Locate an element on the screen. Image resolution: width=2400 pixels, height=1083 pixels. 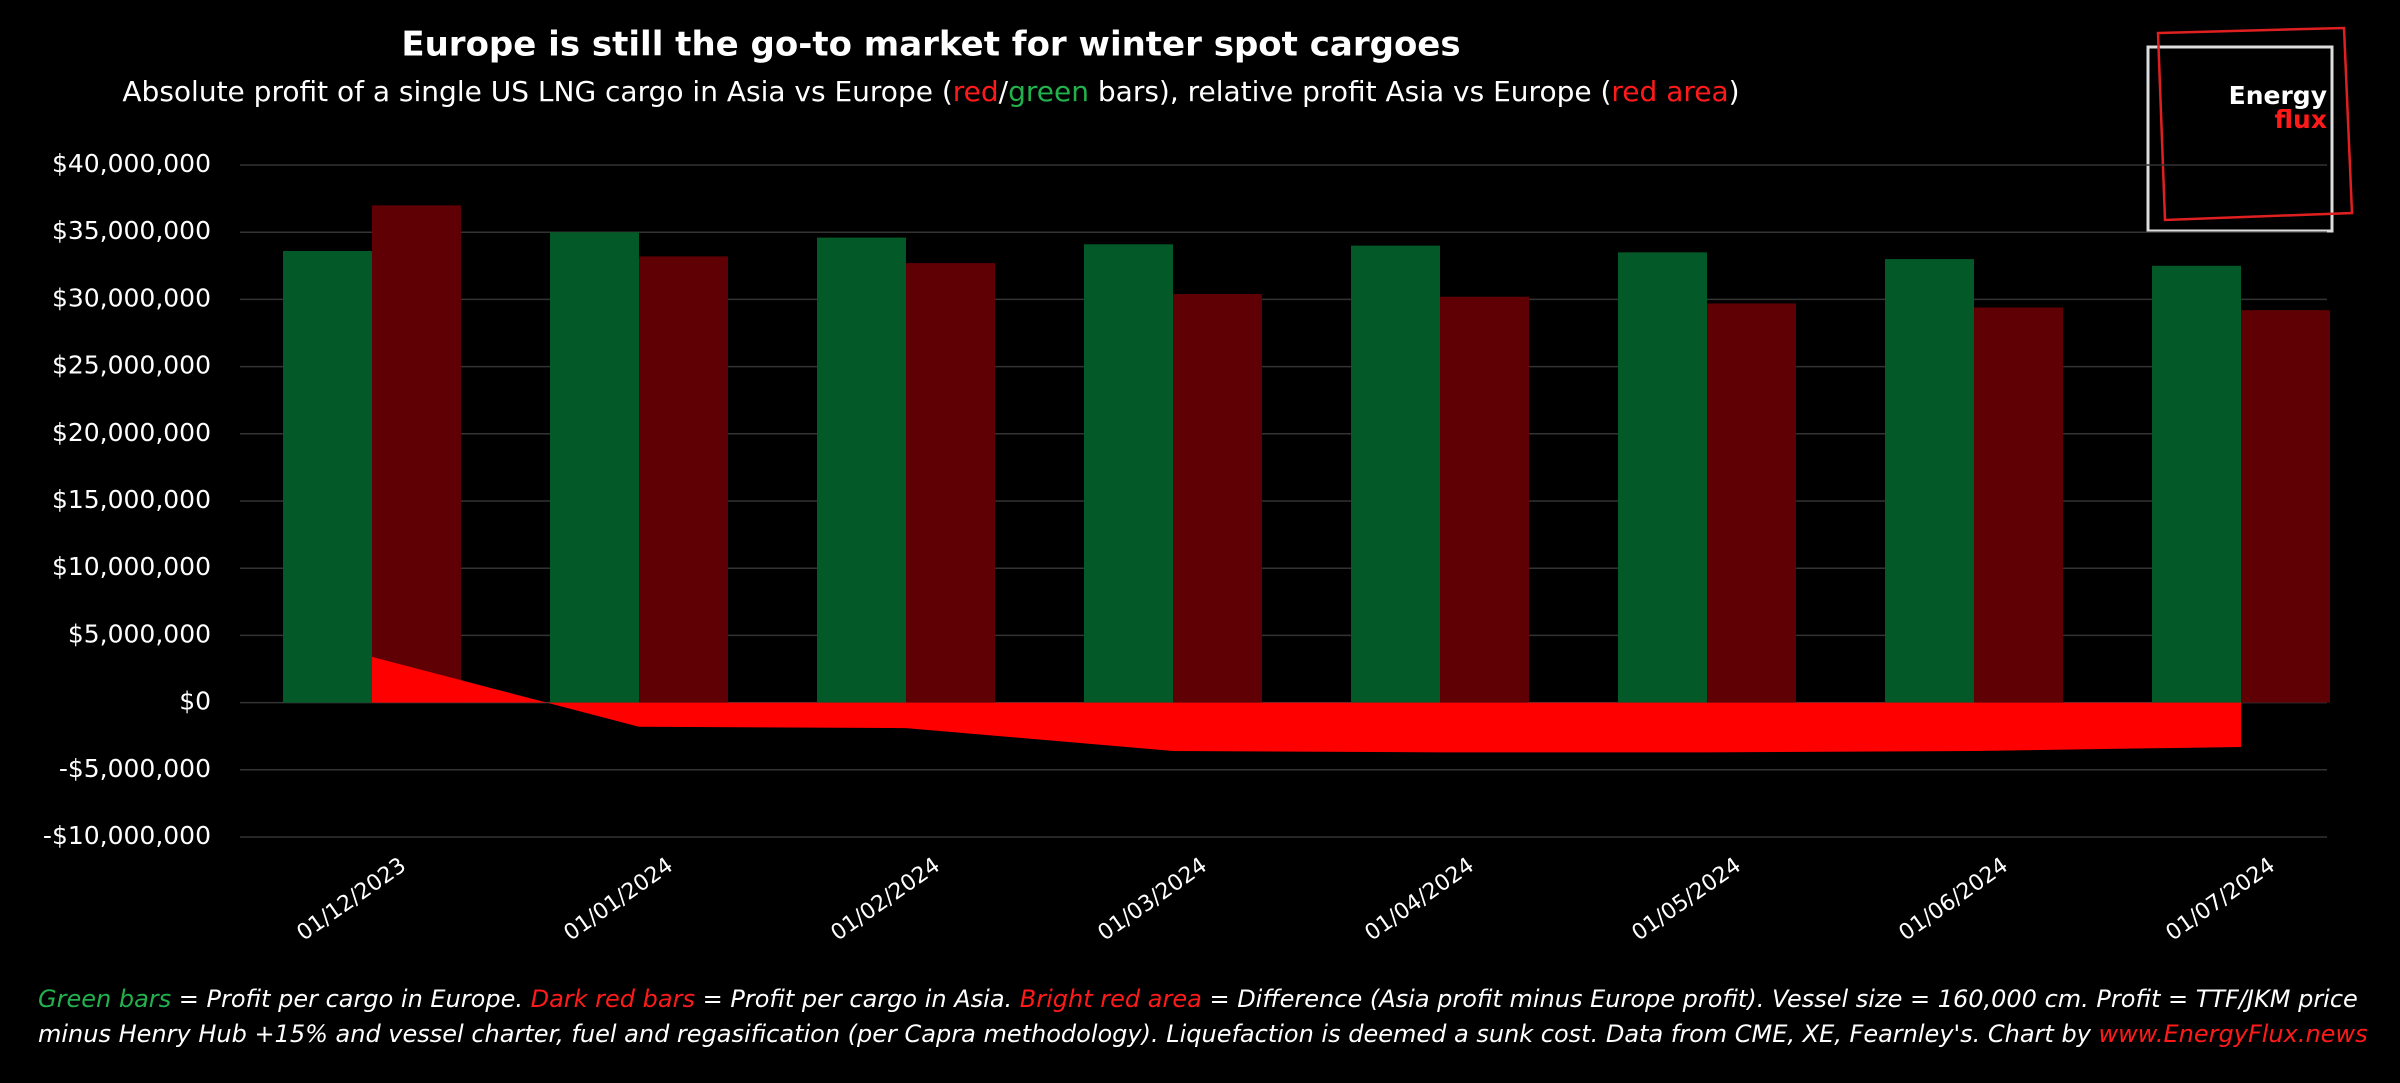
y-tick-label: $30,000,000 is located at coordinates (131, 297).